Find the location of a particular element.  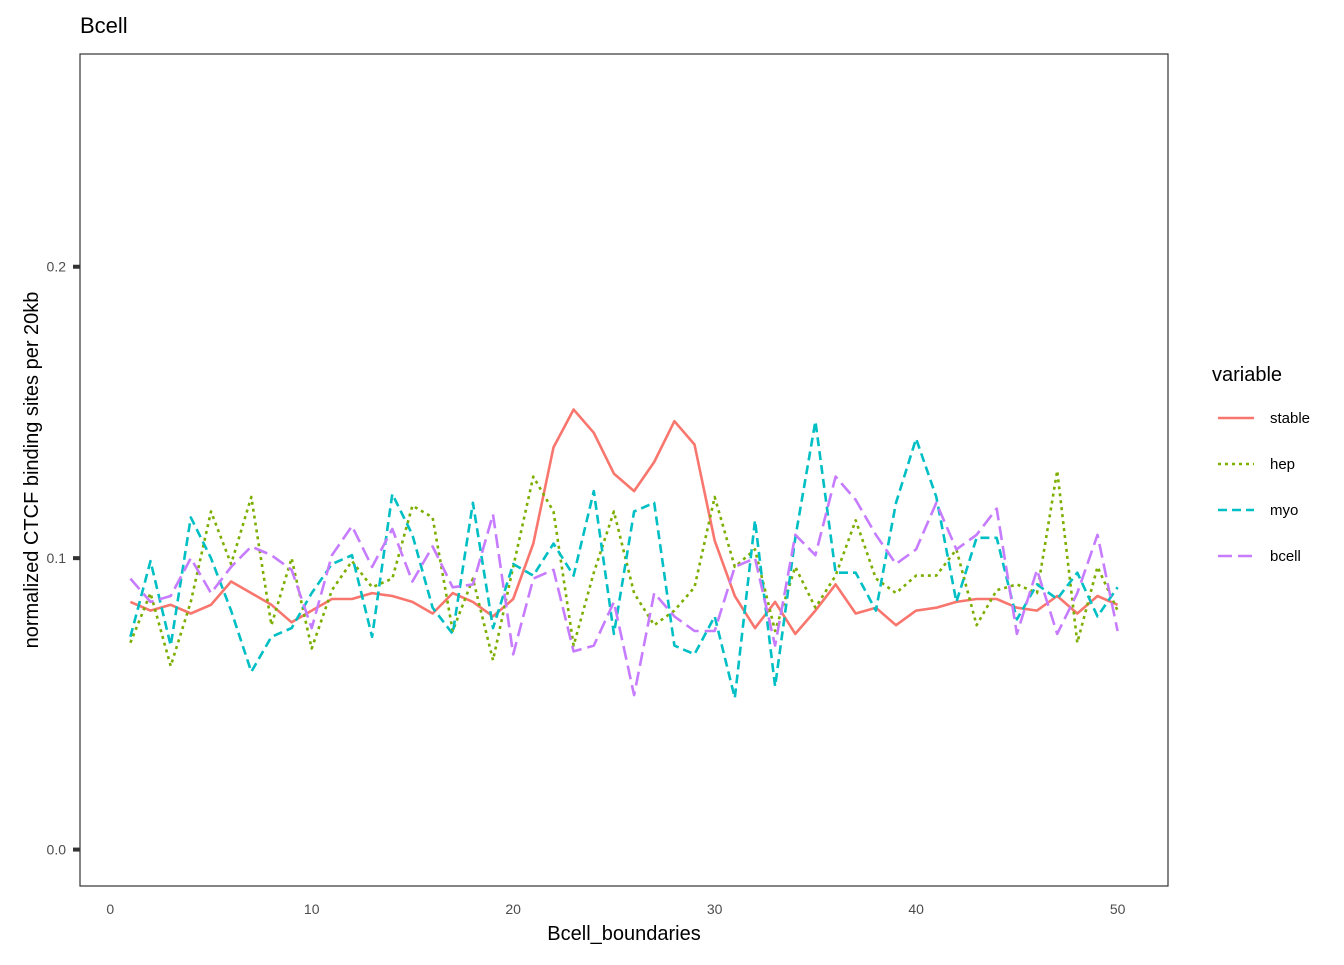

x-tick-label: 0 is located at coordinates (110, 909).